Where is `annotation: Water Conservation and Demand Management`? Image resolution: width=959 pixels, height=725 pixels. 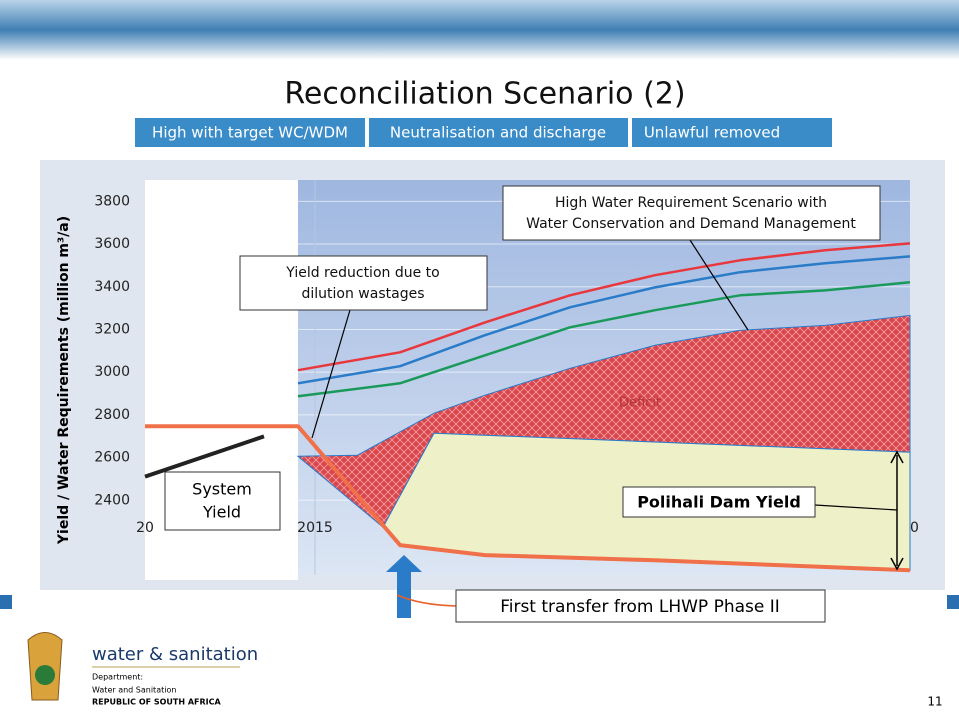
annotation: Water Conservation and Demand Management is located at coordinates (691, 224).